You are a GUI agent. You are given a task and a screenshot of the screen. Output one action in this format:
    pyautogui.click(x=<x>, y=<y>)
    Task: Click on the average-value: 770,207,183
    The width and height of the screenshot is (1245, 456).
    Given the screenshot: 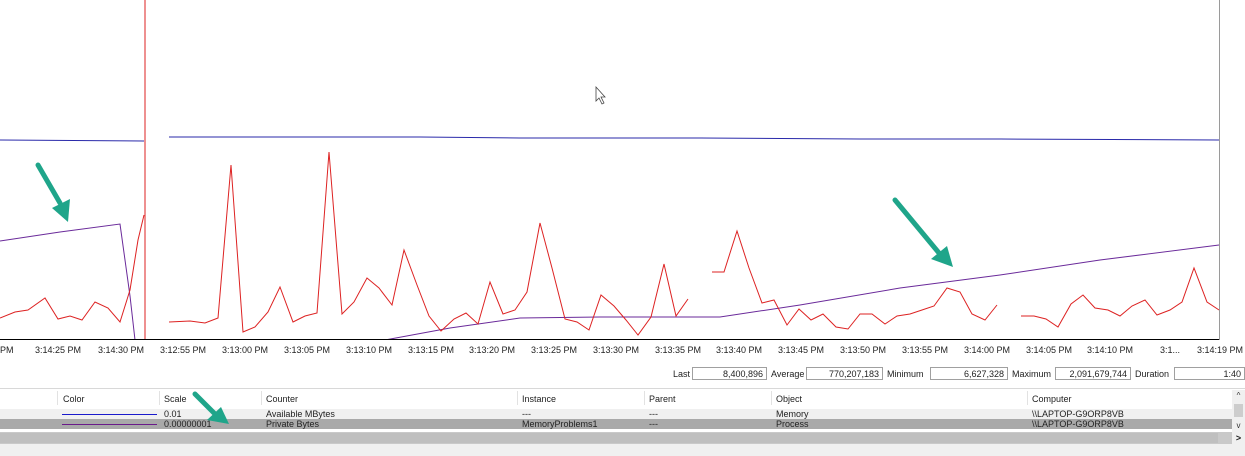 What is the action you would take?
    pyautogui.click(x=844, y=373)
    